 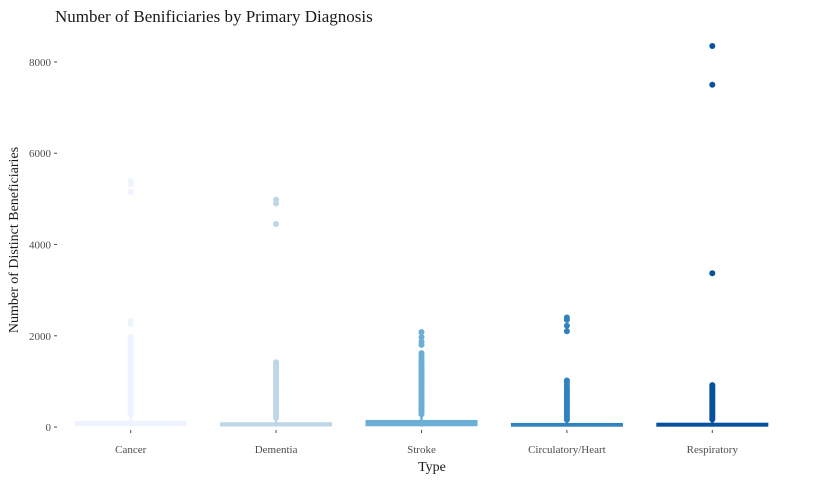 What do you see at coordinates (421, 450) in the screenshot?
I see `x-tick-label: Stroke` at bounding box center [421, 450].